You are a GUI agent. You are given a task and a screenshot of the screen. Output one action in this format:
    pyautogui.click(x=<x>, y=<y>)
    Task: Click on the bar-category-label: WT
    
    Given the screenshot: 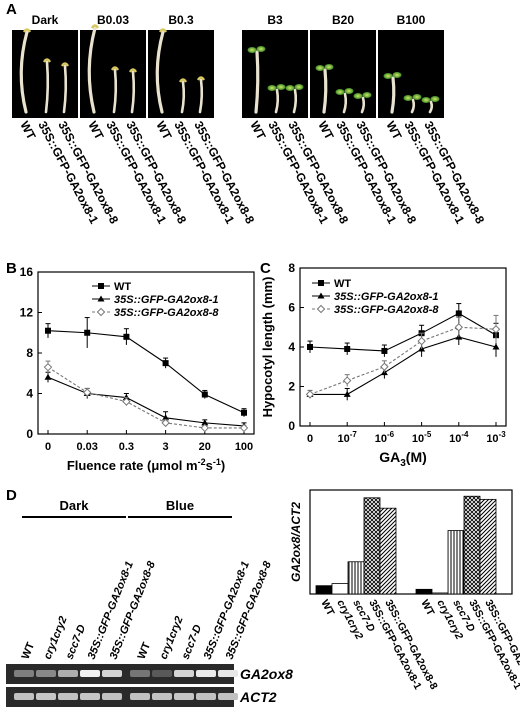 What is the action you would take?
    pyautogui.click(x=427, y=608)
    